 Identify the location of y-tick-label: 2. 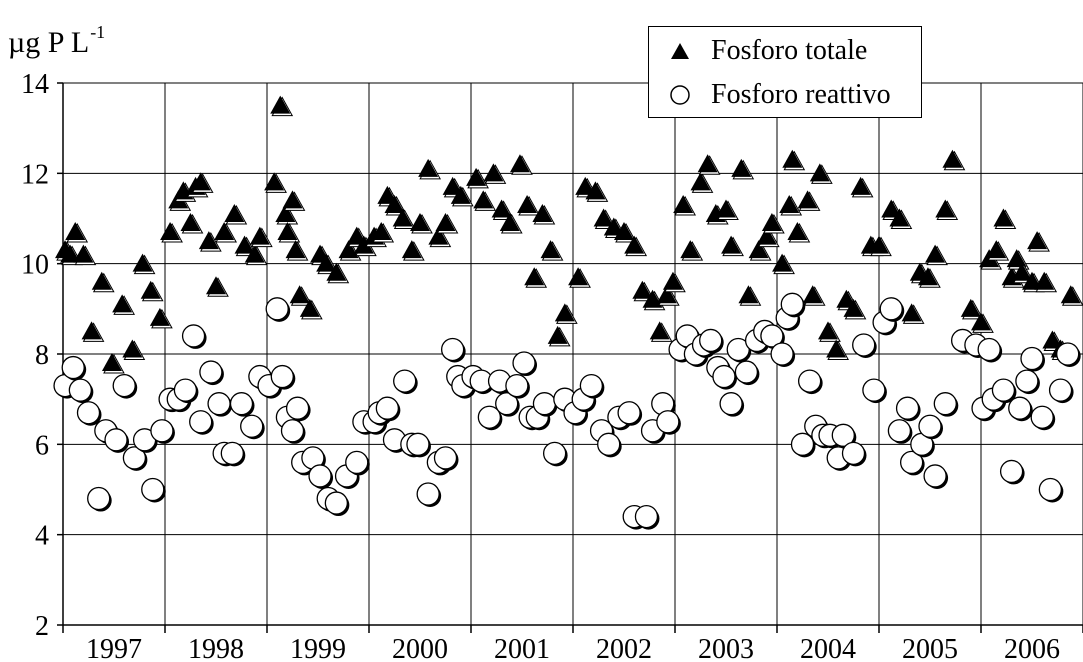
(42, 626).